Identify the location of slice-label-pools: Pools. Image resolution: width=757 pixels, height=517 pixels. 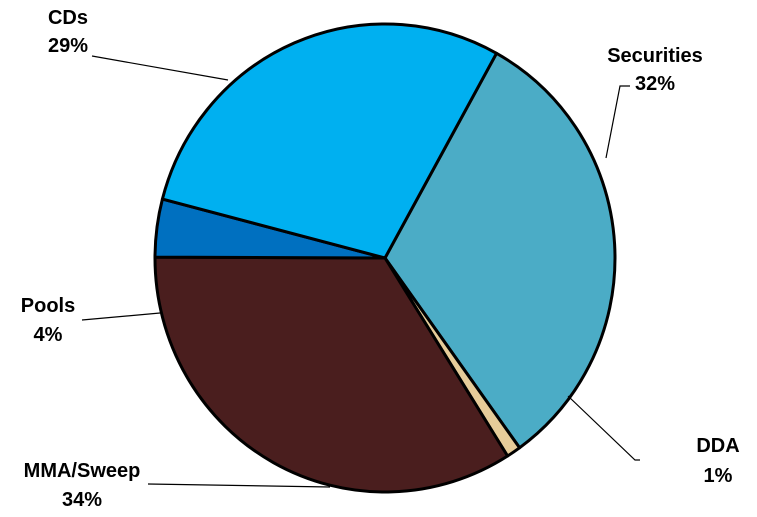
(48, 306).